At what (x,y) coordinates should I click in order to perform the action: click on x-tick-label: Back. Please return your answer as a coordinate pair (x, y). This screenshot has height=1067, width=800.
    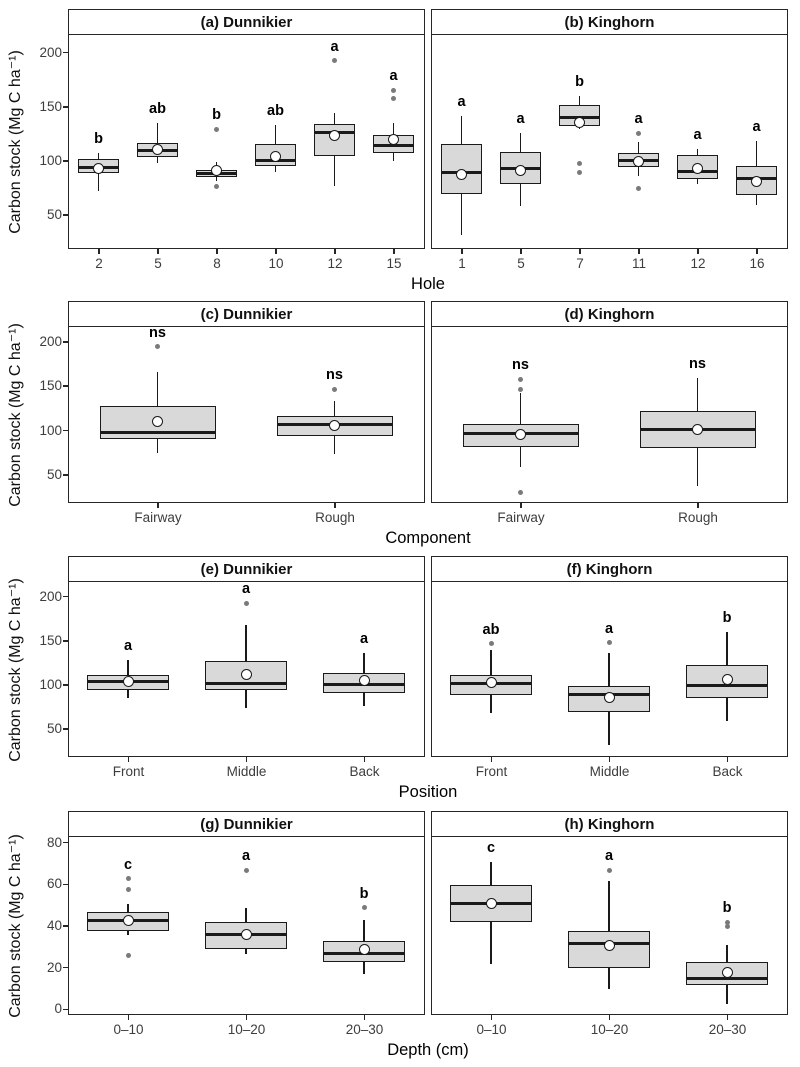
    Looking at the image, I should click on (727, 771).